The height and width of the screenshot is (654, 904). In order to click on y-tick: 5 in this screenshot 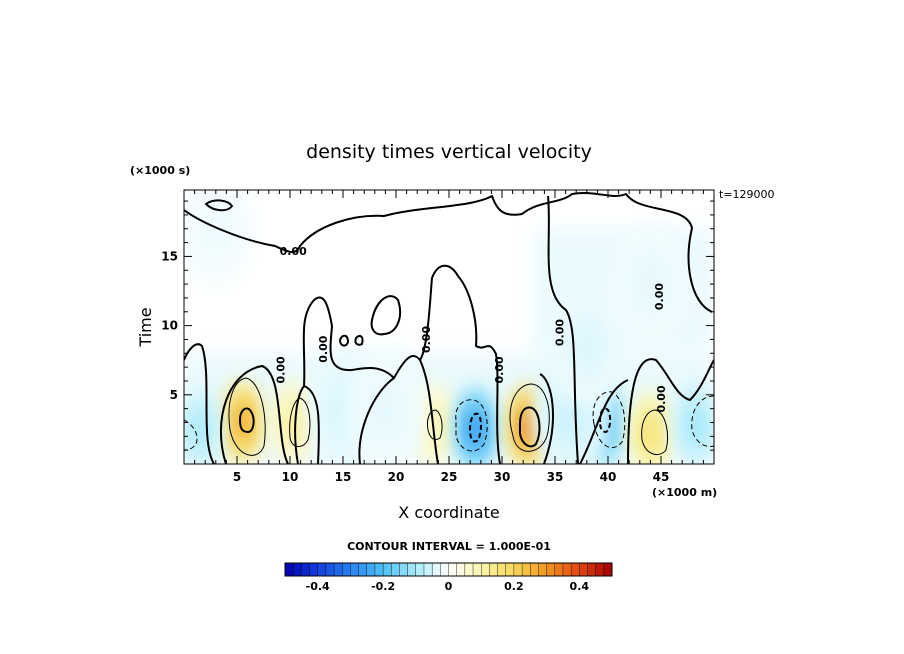, I will do `click(442, 395)`.